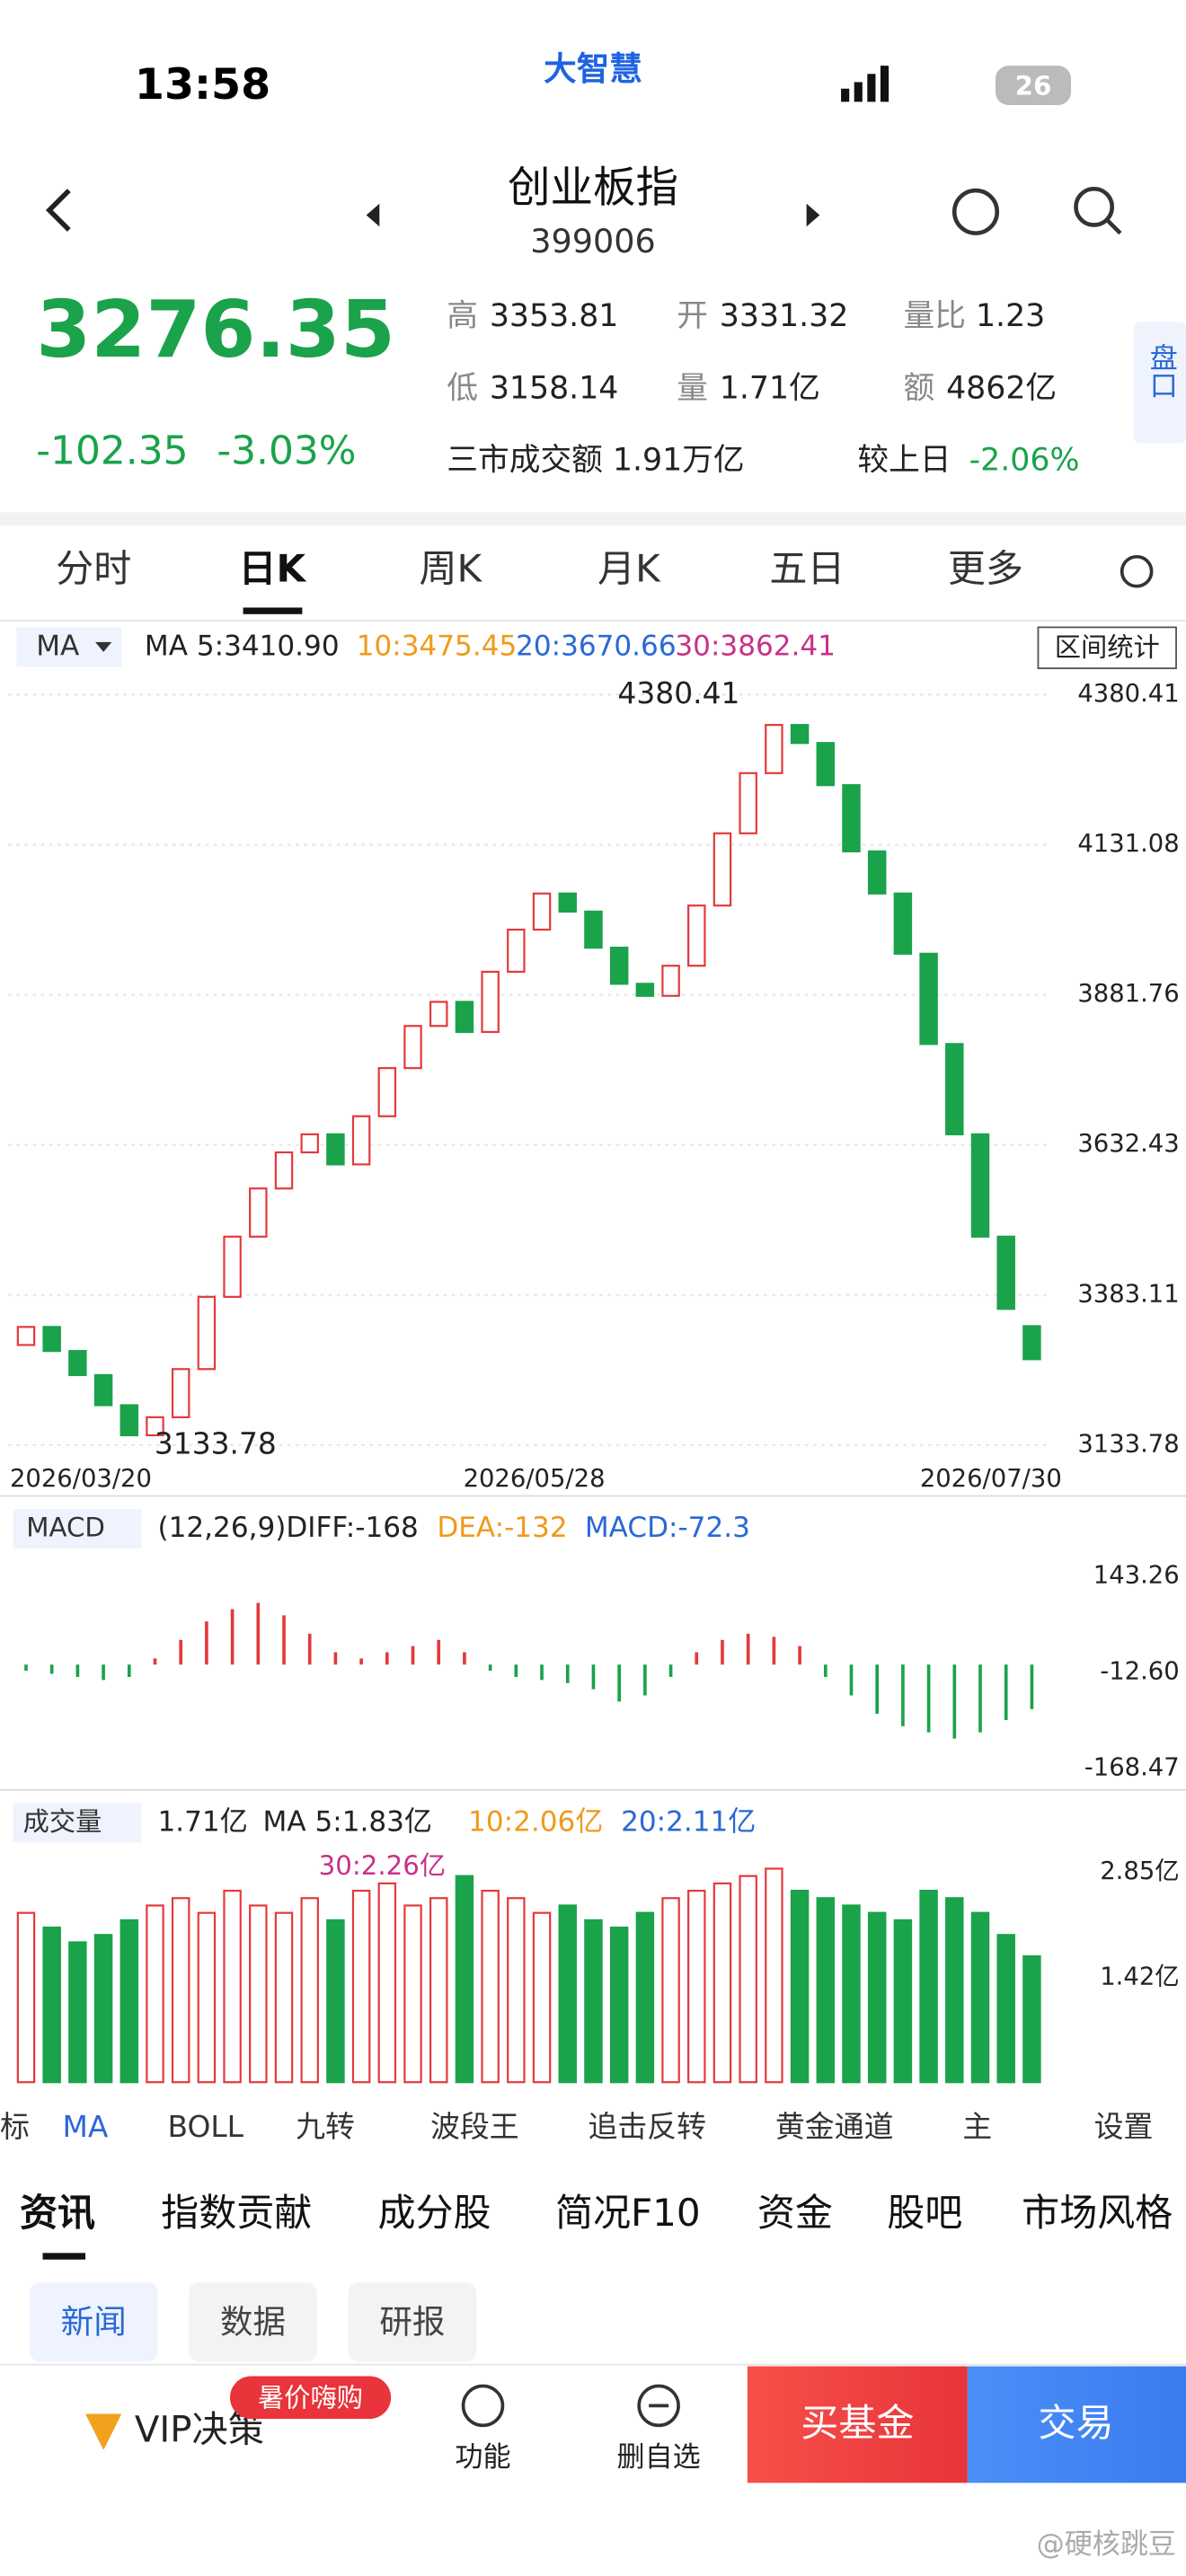  I want to click on badge-label: 暑价嗨购, so click(310, 2398).